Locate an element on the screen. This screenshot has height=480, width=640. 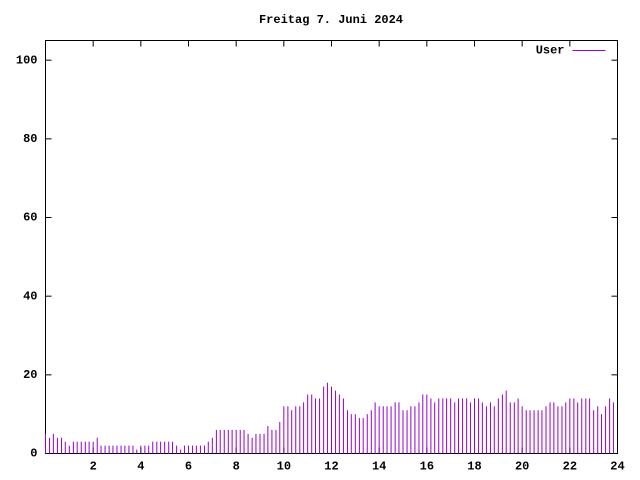
x-tick-label: 4 is located at coordinates (140, 467).